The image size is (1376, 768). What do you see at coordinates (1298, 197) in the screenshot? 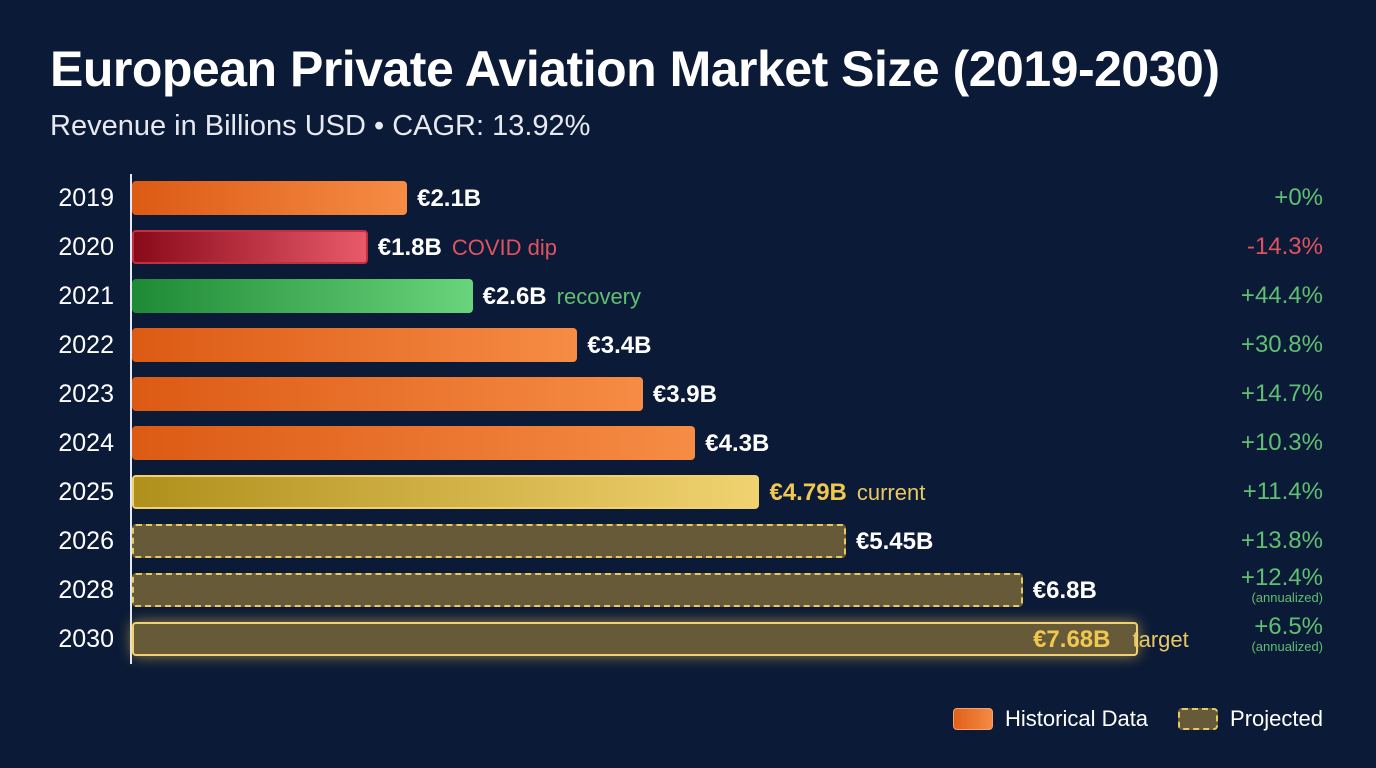
I see `growth-label: +0%` at bounding box center [1298, 197].